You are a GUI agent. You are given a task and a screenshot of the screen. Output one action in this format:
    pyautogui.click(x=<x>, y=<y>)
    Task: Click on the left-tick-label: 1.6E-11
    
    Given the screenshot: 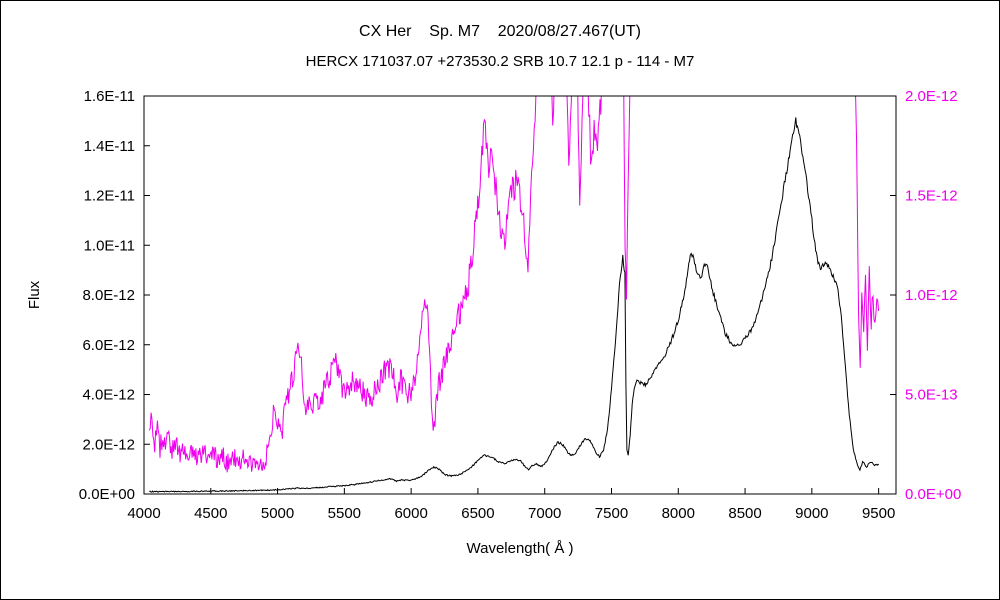 What is the action you would take?
    pyautogui.click(x=109, y=96)
    